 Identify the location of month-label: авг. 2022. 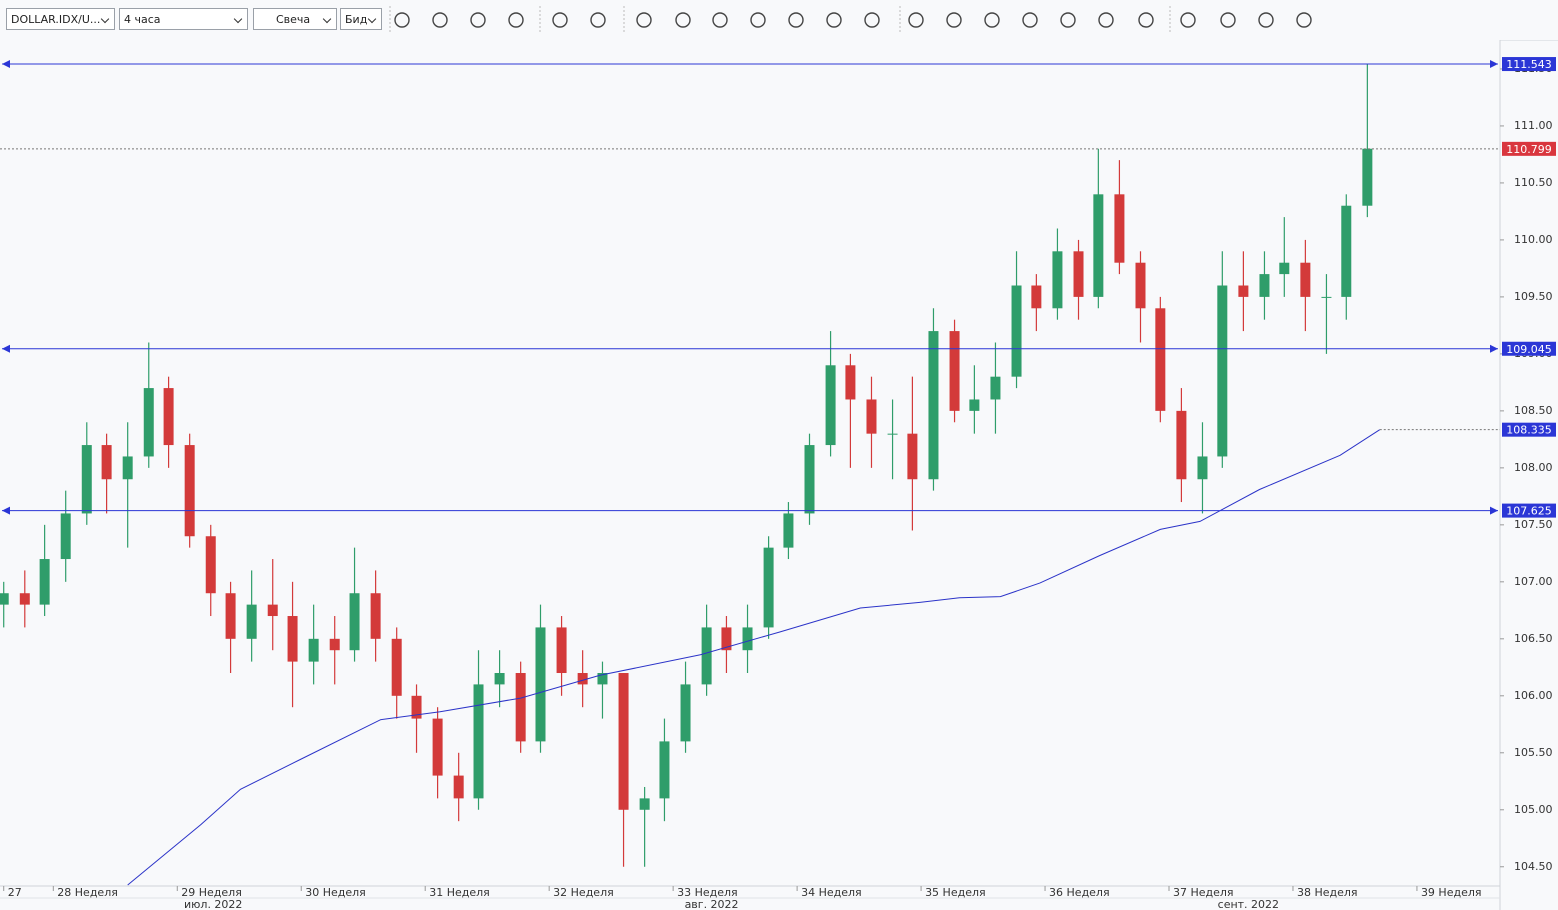
(712, 904).